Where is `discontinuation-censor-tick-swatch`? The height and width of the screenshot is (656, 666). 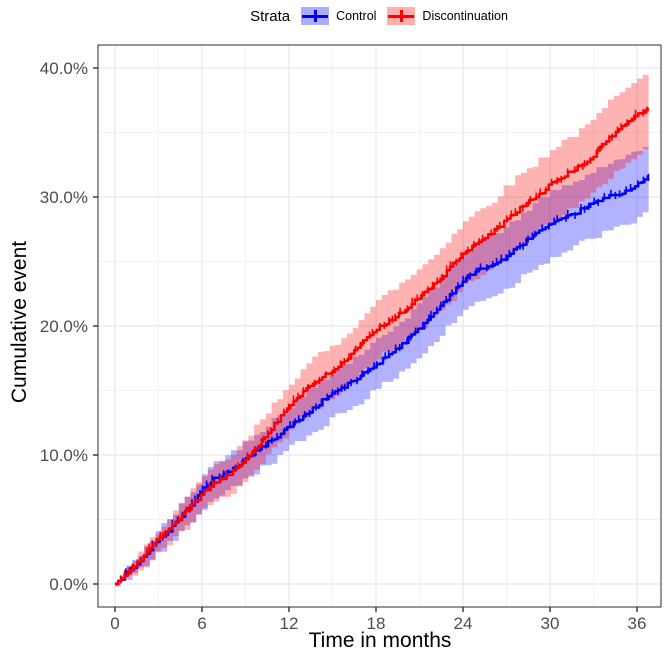 discontinuation-censor-tick-swatch is located at coordinates (401, 16).